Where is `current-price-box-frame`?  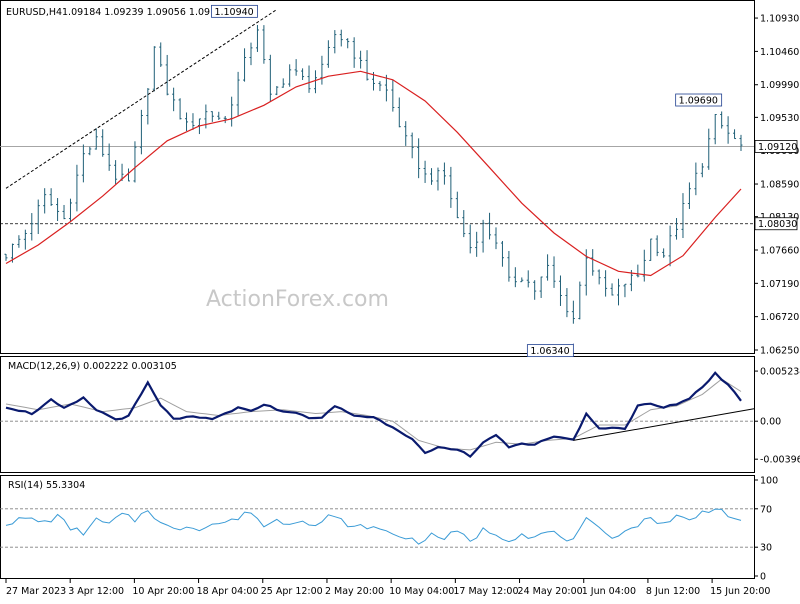
current-price-box-frame is located at coordinates (776, 146).